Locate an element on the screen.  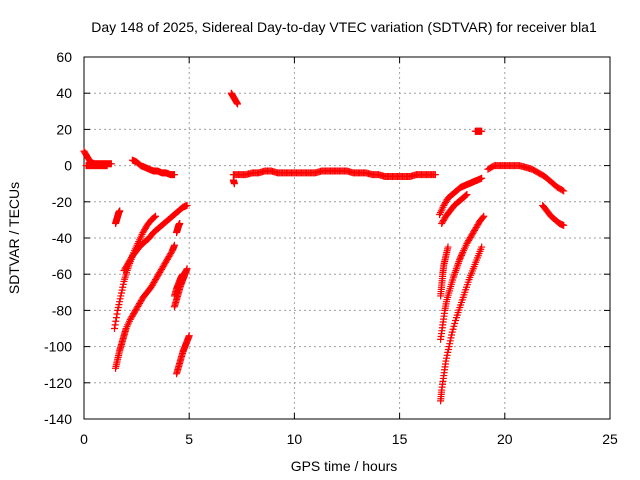
y-tick-label: -40 is located at coordinates (62, 238).